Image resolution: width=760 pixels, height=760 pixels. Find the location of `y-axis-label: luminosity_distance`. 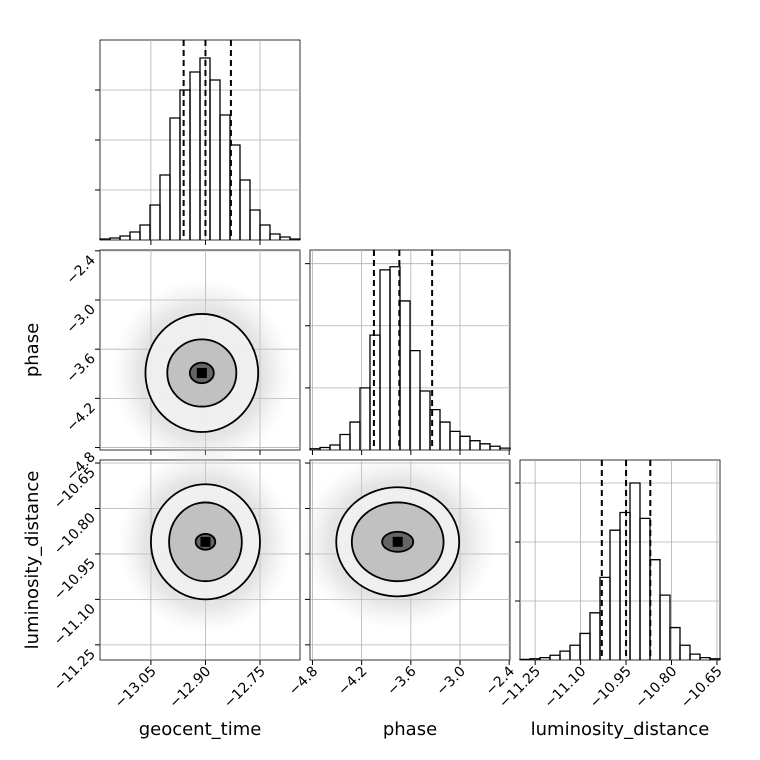

y-axis-label: luminosity_distance is located at coordinates (32, 560).